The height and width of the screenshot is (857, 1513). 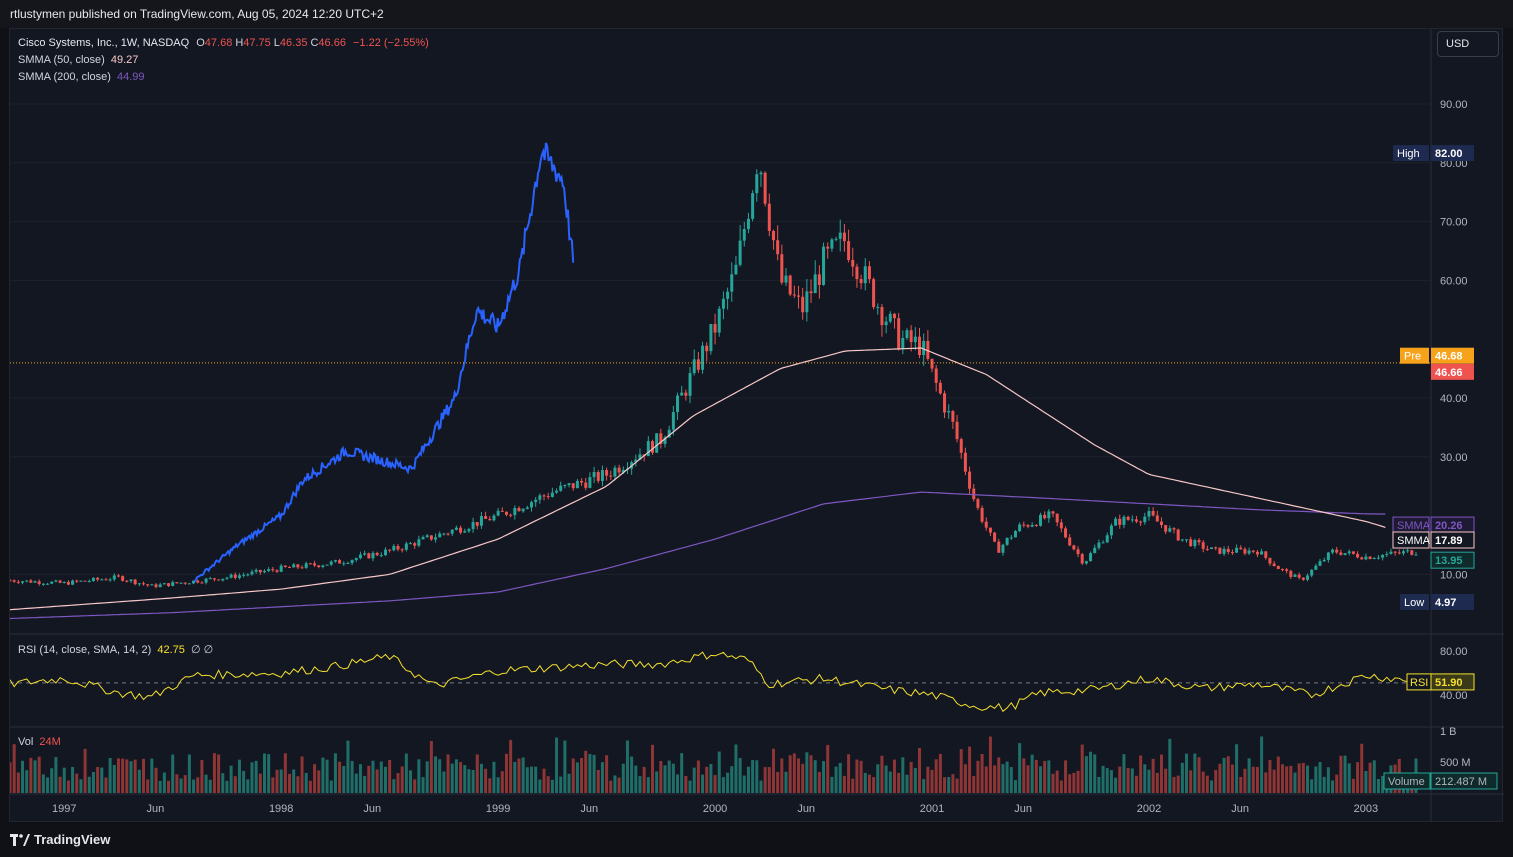 I want to click on time-tick-label: 2001, so click(x=932, y=809).